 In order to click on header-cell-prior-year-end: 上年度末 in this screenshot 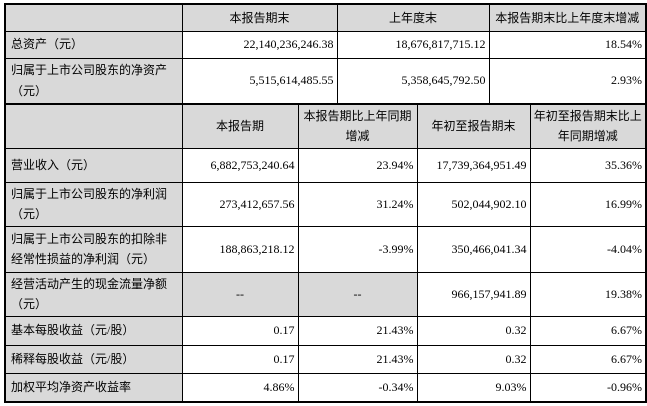, I will do `click(413, 18)`.